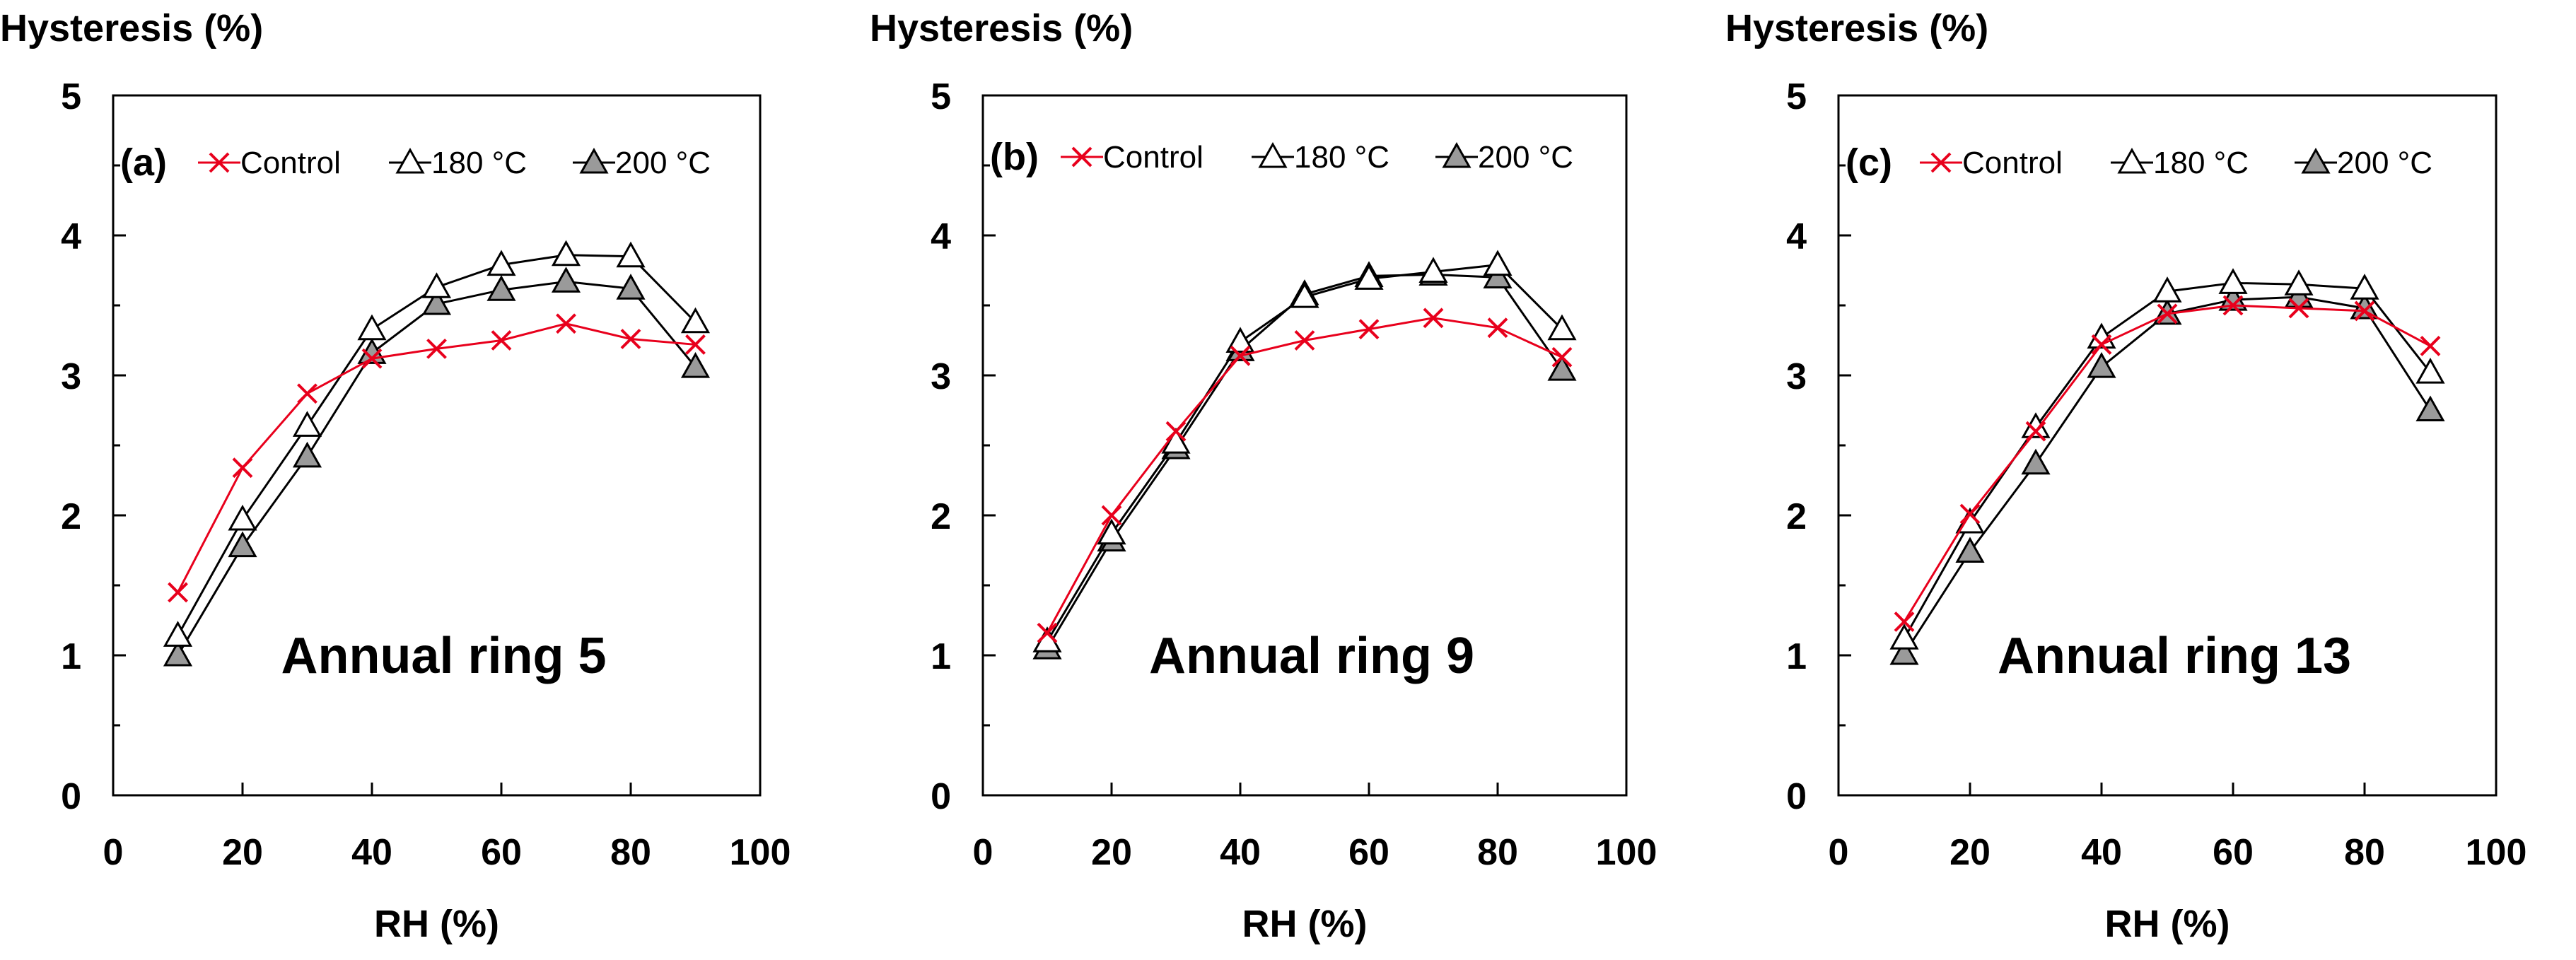 The width and height of the screenshot is (2576, 960). Describe the element at coordinates (941, 377) in the screenshot. I see `y-tick-label: 3` at that location.